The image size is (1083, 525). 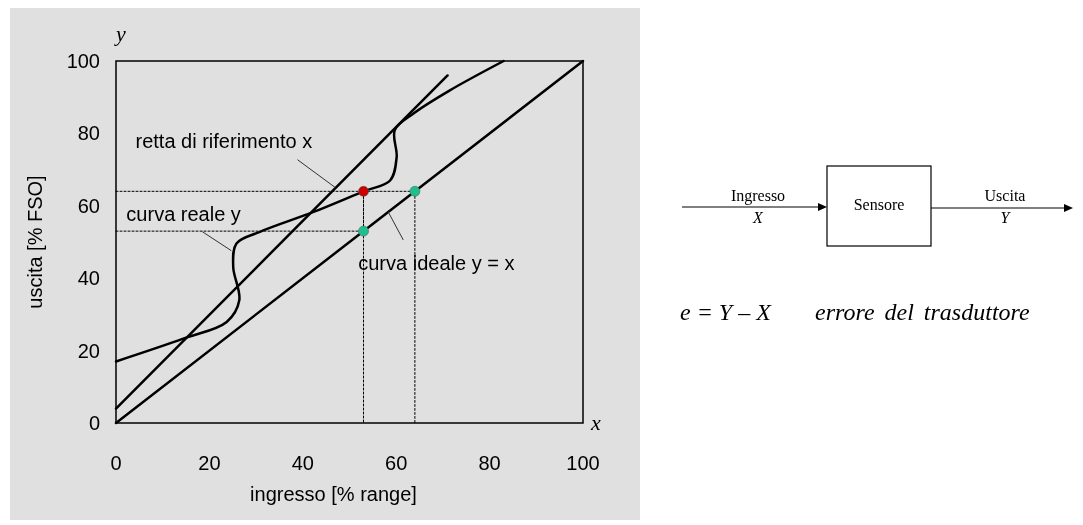 I want to click on text: errore del trasduttore, so click(x=922, y=312).